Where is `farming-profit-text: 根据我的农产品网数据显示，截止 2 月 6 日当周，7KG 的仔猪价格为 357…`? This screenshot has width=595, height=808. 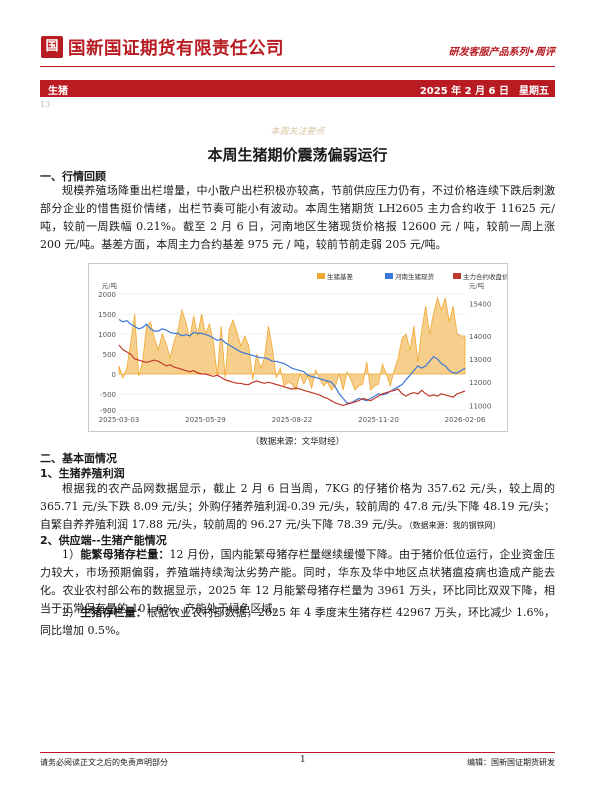
farming-profit-text: 根据我的农产品网数据显示，截止 2 月 6 日当周，7KG 的仔猪价格为 357… is located at coordinates (297, 506).